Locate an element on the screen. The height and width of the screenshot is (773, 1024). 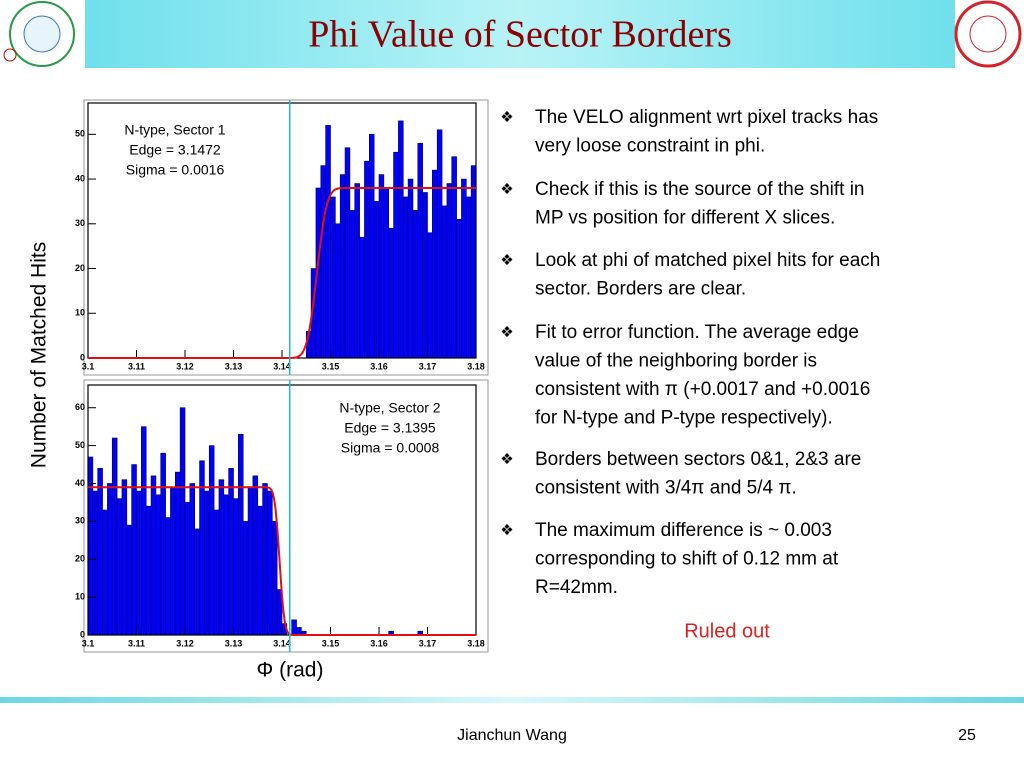
x-tick-label: 3.16 is located at coordinates (379, 366).